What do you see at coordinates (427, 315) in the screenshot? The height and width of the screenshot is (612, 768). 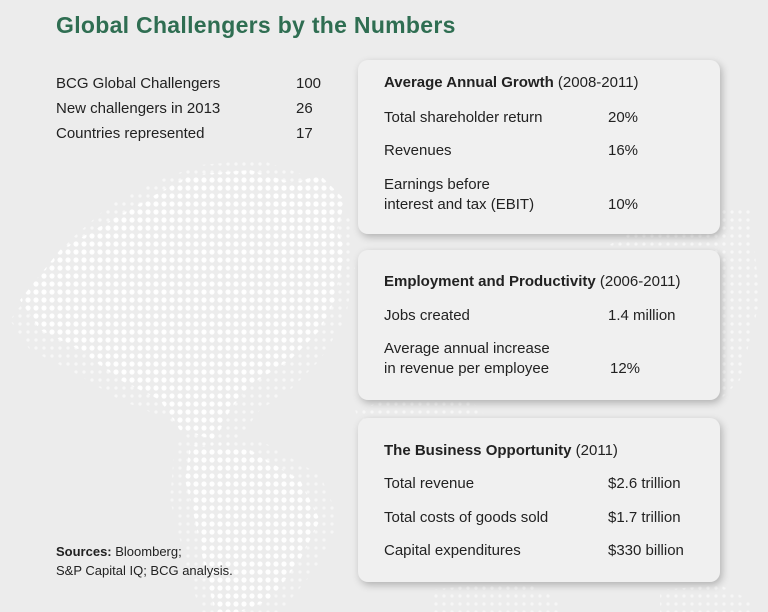 I see `row-label: Jobs created` at bounding box center [427, 315].